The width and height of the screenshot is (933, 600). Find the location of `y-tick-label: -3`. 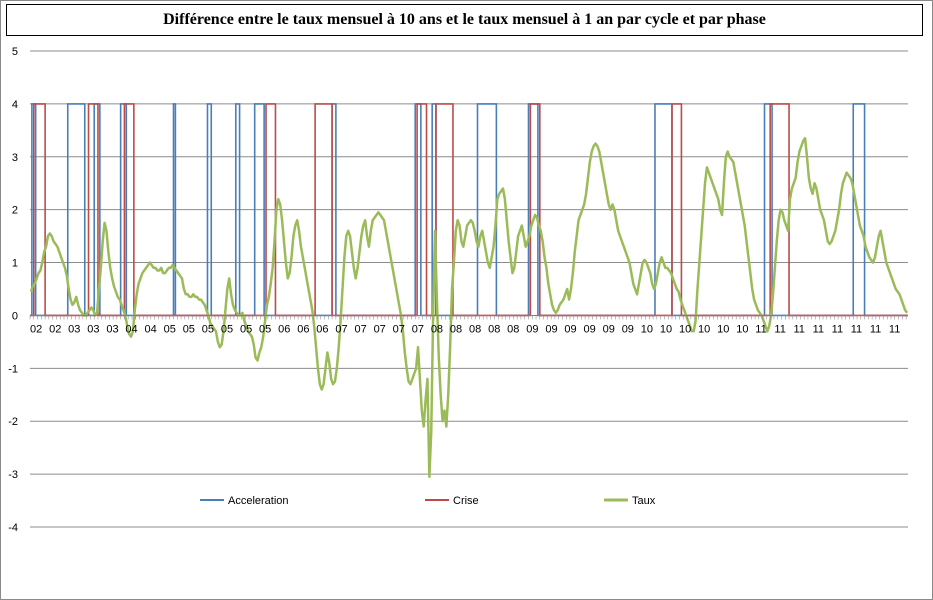

y-tick-label: -3 is located at coordinates (13, 475).